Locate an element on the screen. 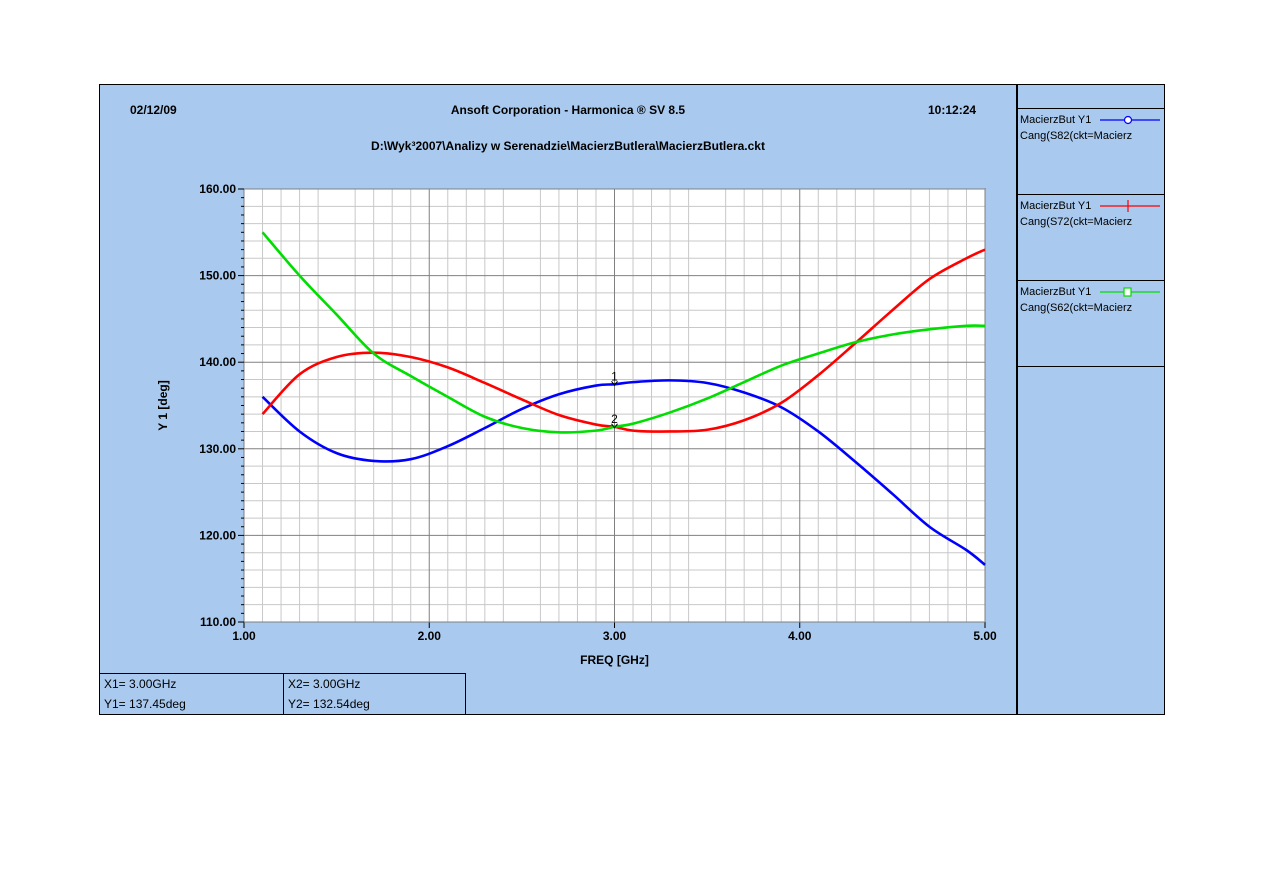  date-label: 02/12/09 is located at coordinates (153, 110).